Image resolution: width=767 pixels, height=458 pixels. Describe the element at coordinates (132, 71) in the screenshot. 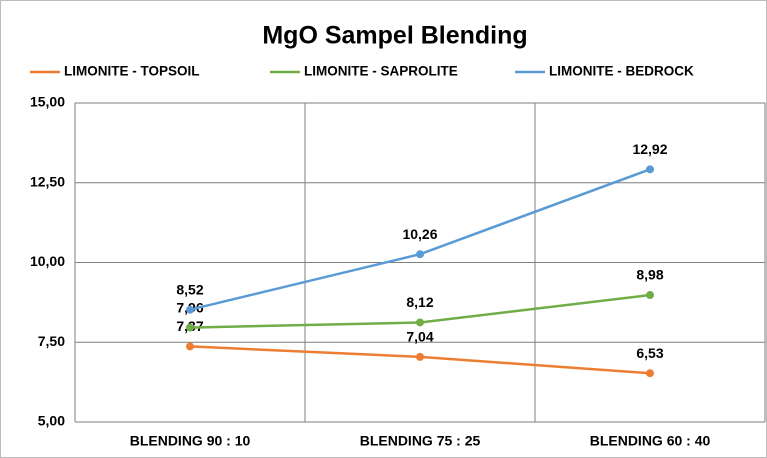

I see `legend-label: LIMONITE - TOPSOIL` at that location.